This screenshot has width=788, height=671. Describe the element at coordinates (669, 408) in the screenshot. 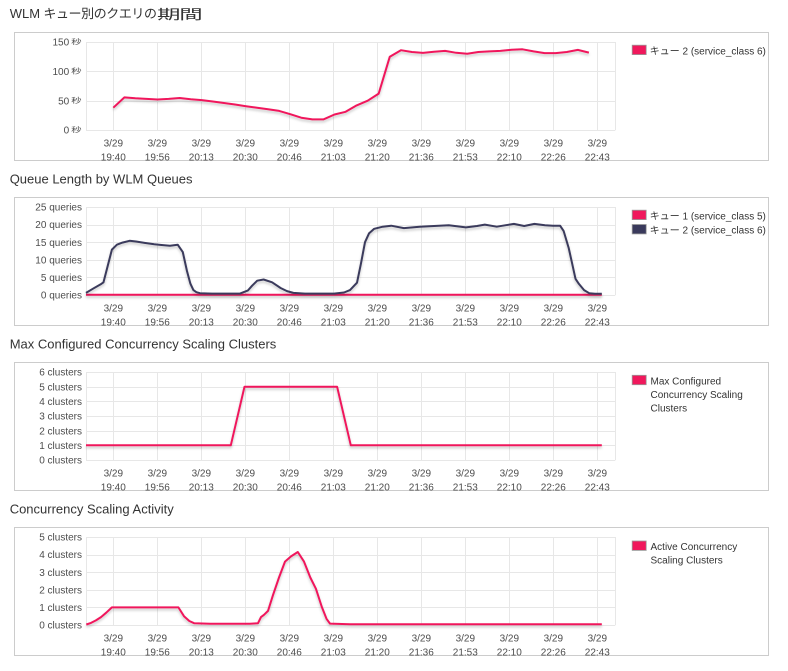

I see `svg-text: Clusters` at that location.